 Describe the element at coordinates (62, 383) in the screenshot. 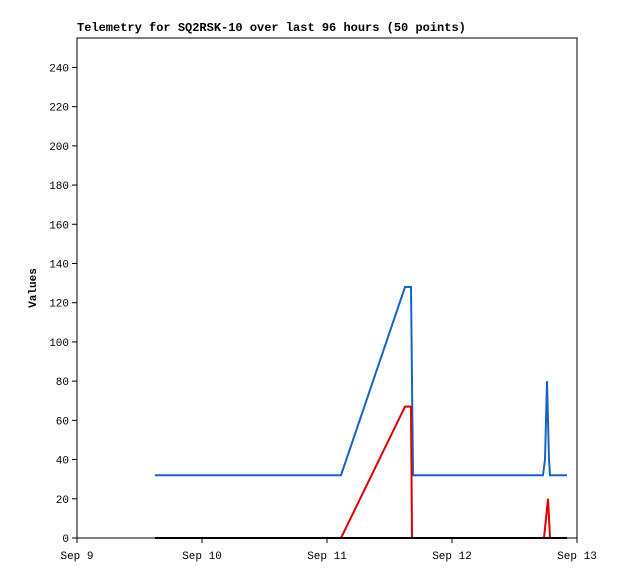

I see `y-tick-label: 80` at that location.